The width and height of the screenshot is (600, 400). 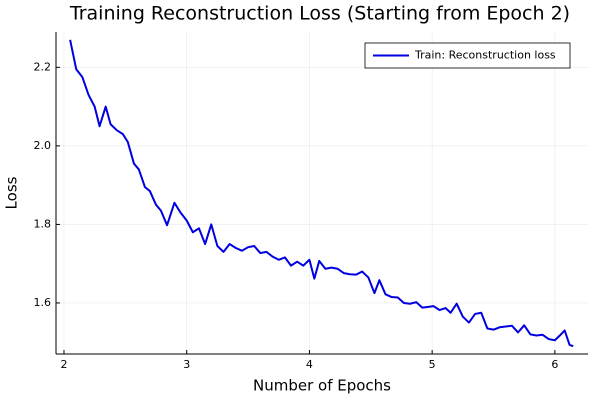 I want to click on y-axis-label: Loss, so click(x=12, y=192).